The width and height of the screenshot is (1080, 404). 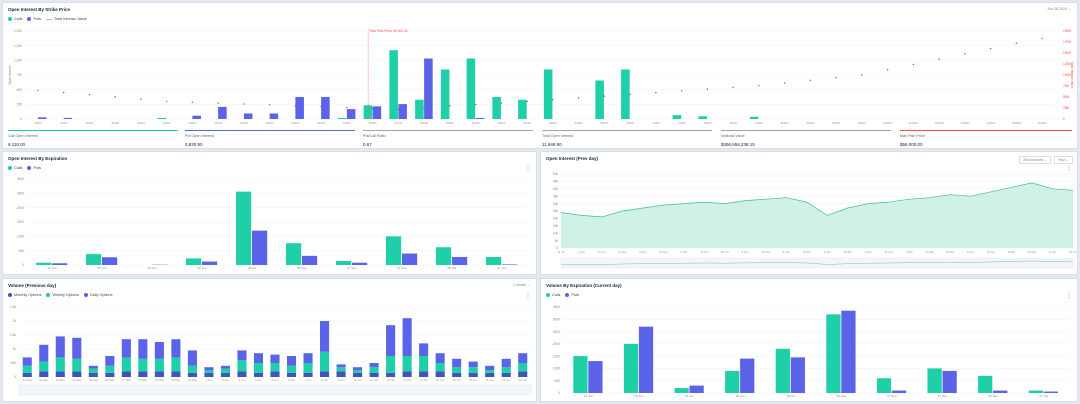 What do you see at coordinates (733, 123) in the screenshot?
I see `strike-x-tick-label: 76000` at bounding box center [733, 123].